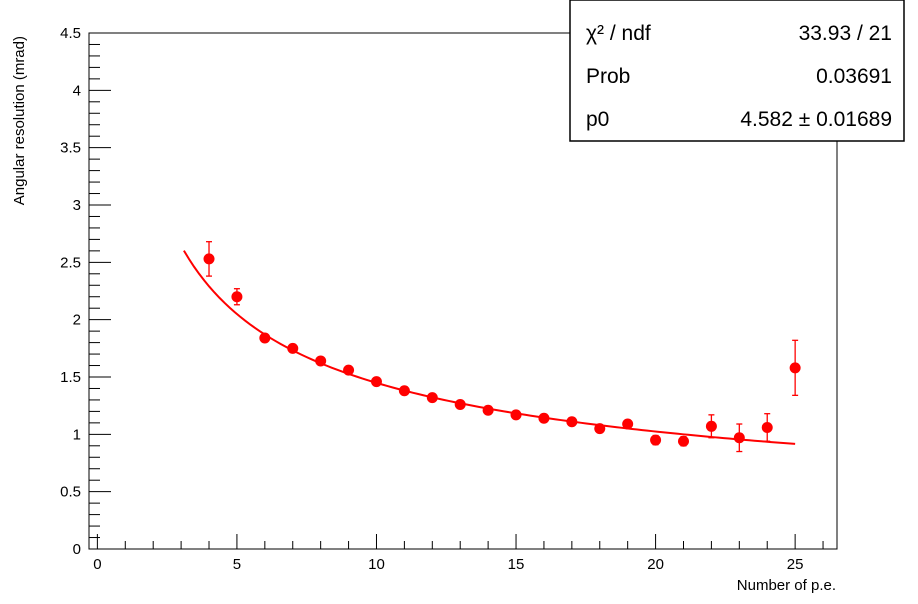  I want to click on y-tick-label: 0.5, so click(70, 492).